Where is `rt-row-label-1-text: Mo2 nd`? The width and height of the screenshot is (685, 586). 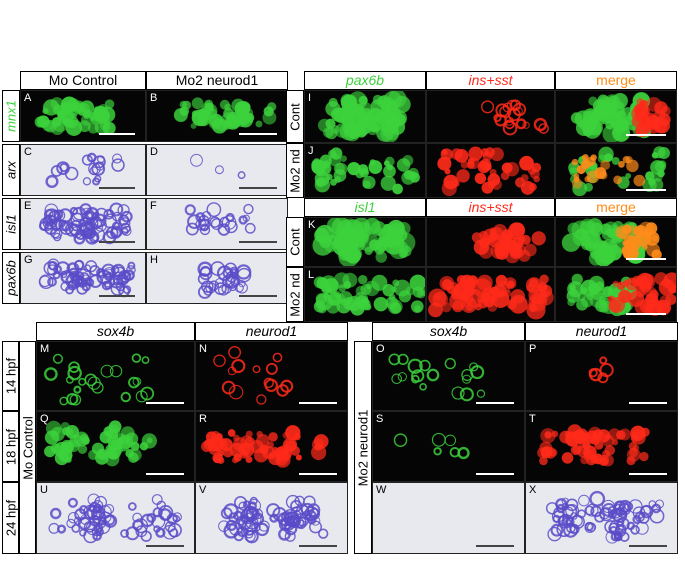 rt-row-label-1-text: Mo2 nd is located at coordinates (295, 170).